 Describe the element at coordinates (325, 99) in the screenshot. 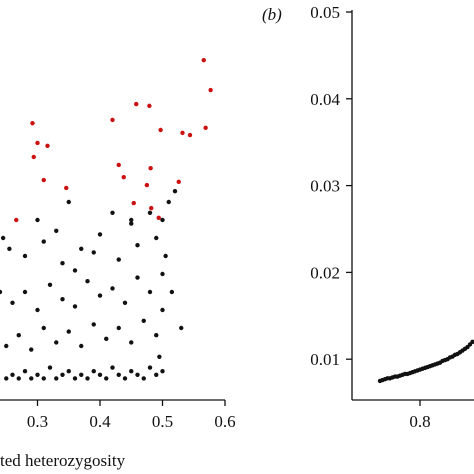

I see `y-tick-label: 0.04` at that location.